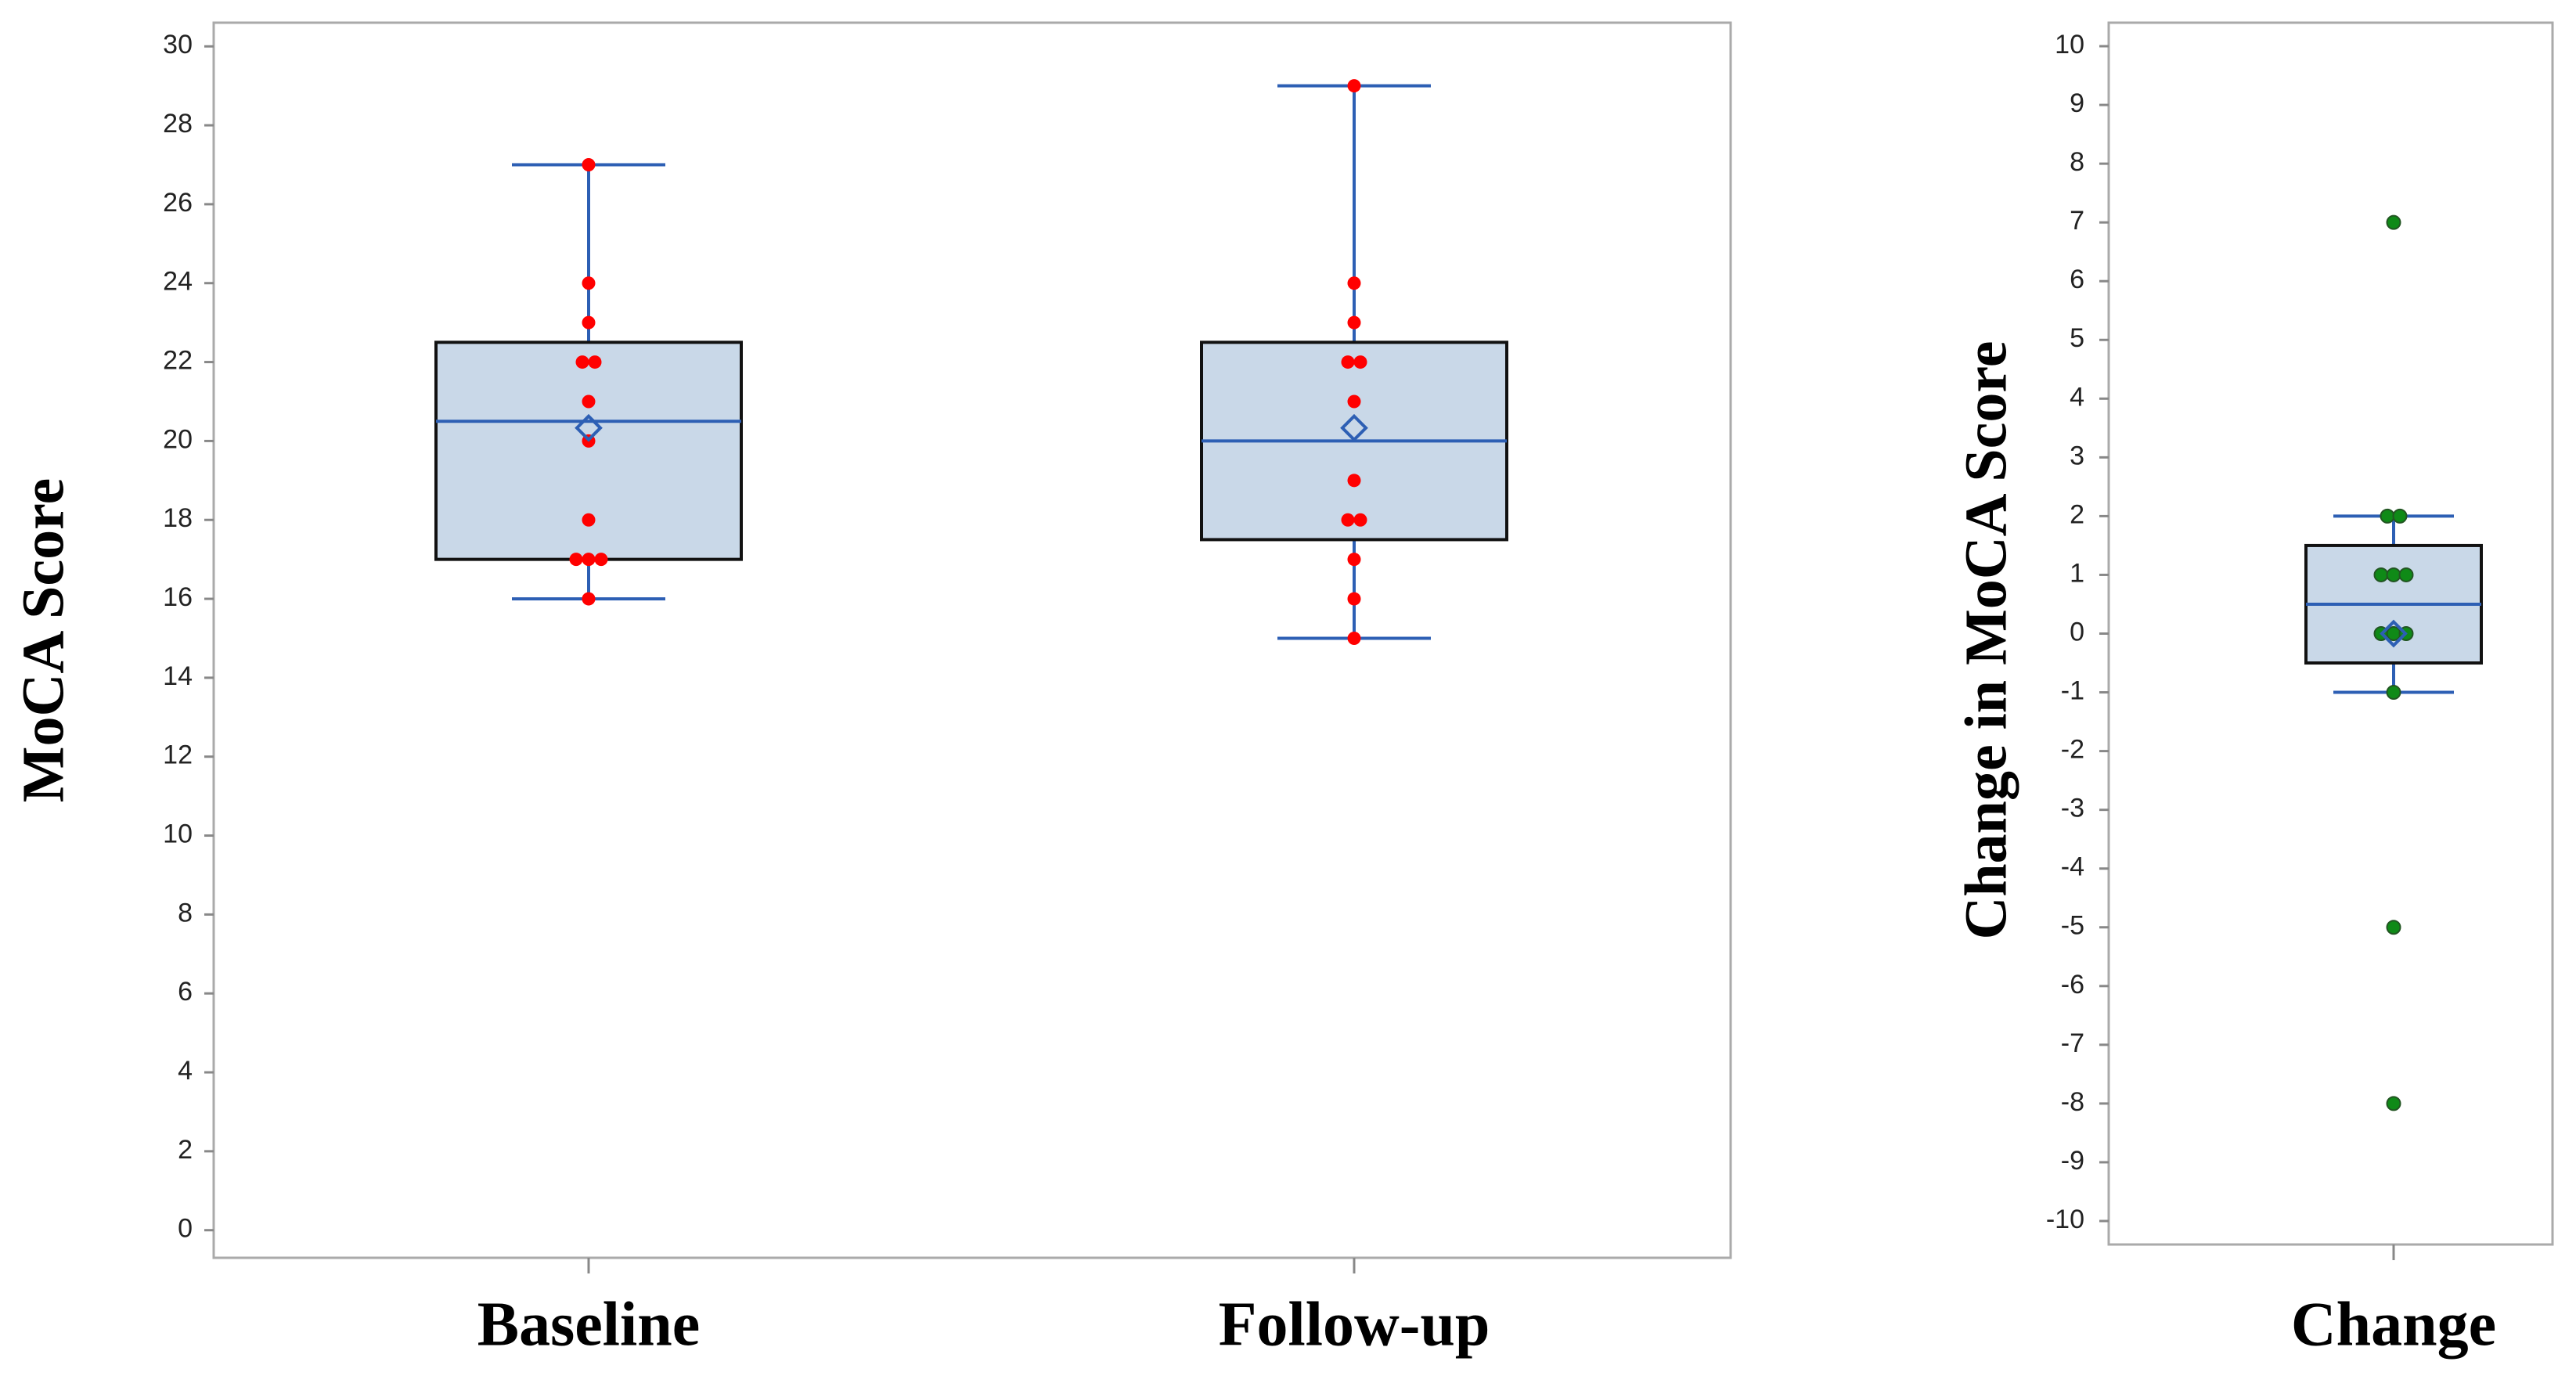 This screenshot has width=2576, height=1394. What do you see at coordinates (178, 597) in the screenshot?
I see `y-tick-label: 16` at bounding box center [178, 597].